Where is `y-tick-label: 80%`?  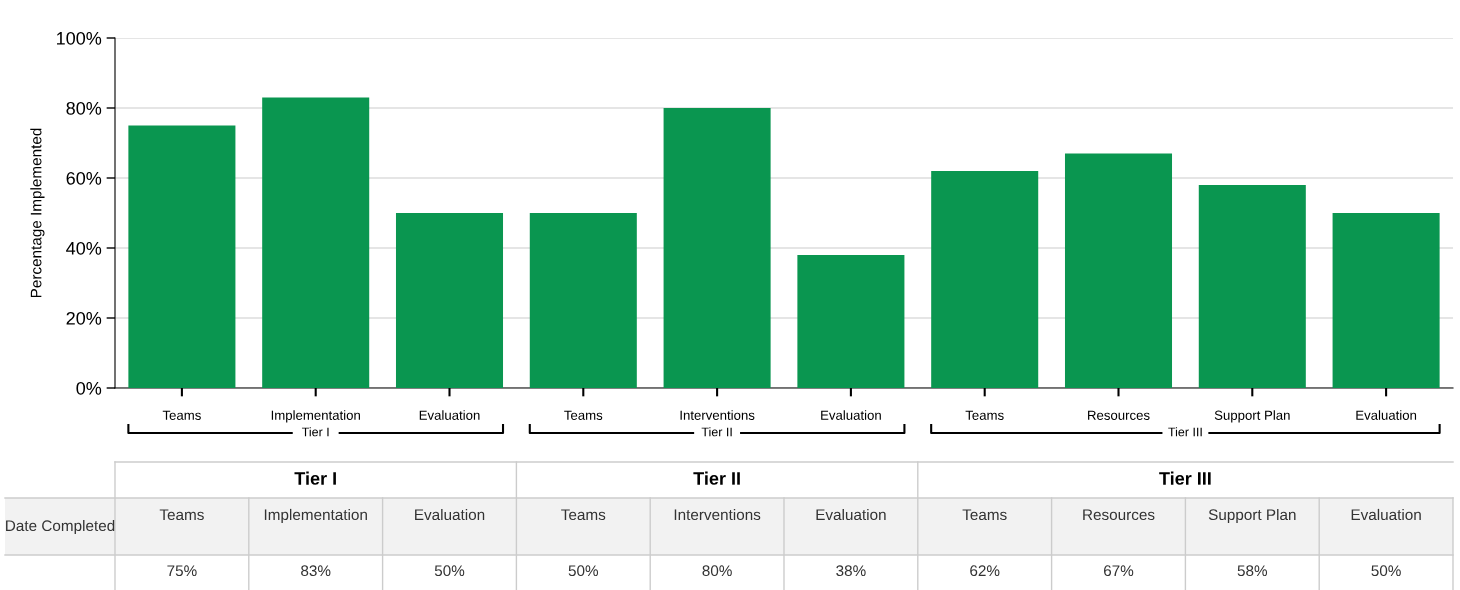
y-tick-label: 80% is located at coordinates (84, 108).